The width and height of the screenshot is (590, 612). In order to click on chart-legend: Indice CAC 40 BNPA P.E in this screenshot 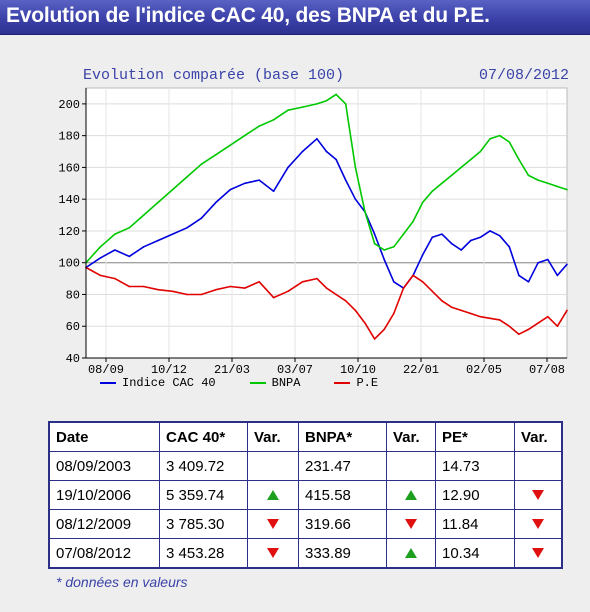, I will do `click(256, 383)`.